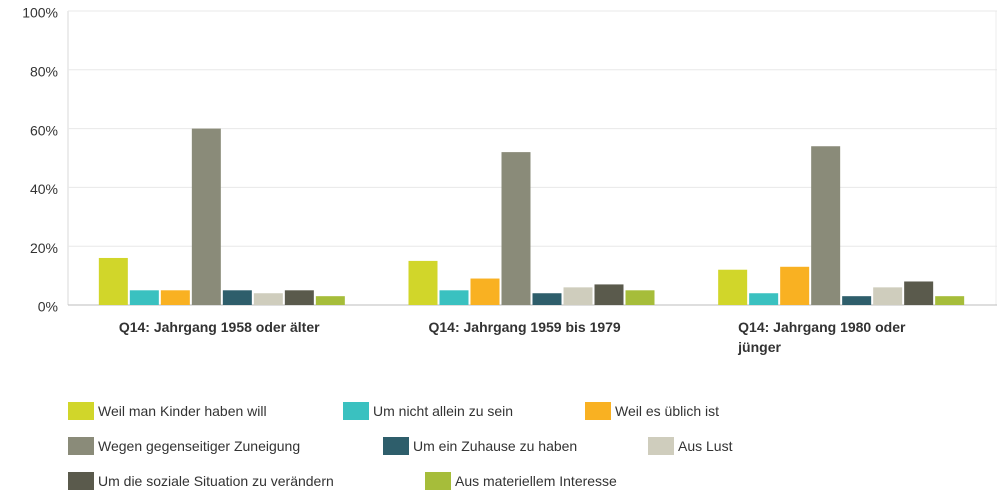 The image size is (997, 494). I want to click on x-tick-label: Q14: Jahrgang 1959 bis 1979, so click(524, 327).